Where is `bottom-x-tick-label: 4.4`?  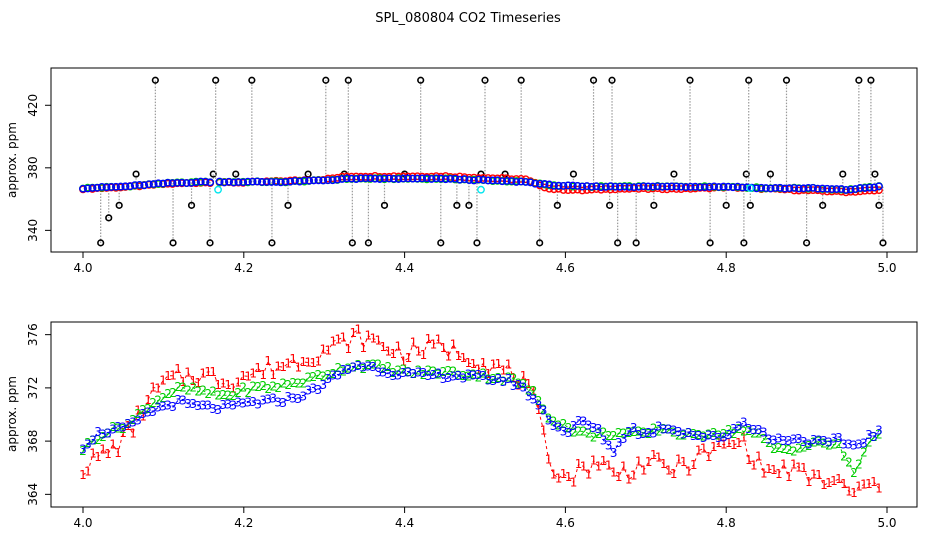
bottom-x-tick-label: 4.4 is located at coordinates (404, 523).